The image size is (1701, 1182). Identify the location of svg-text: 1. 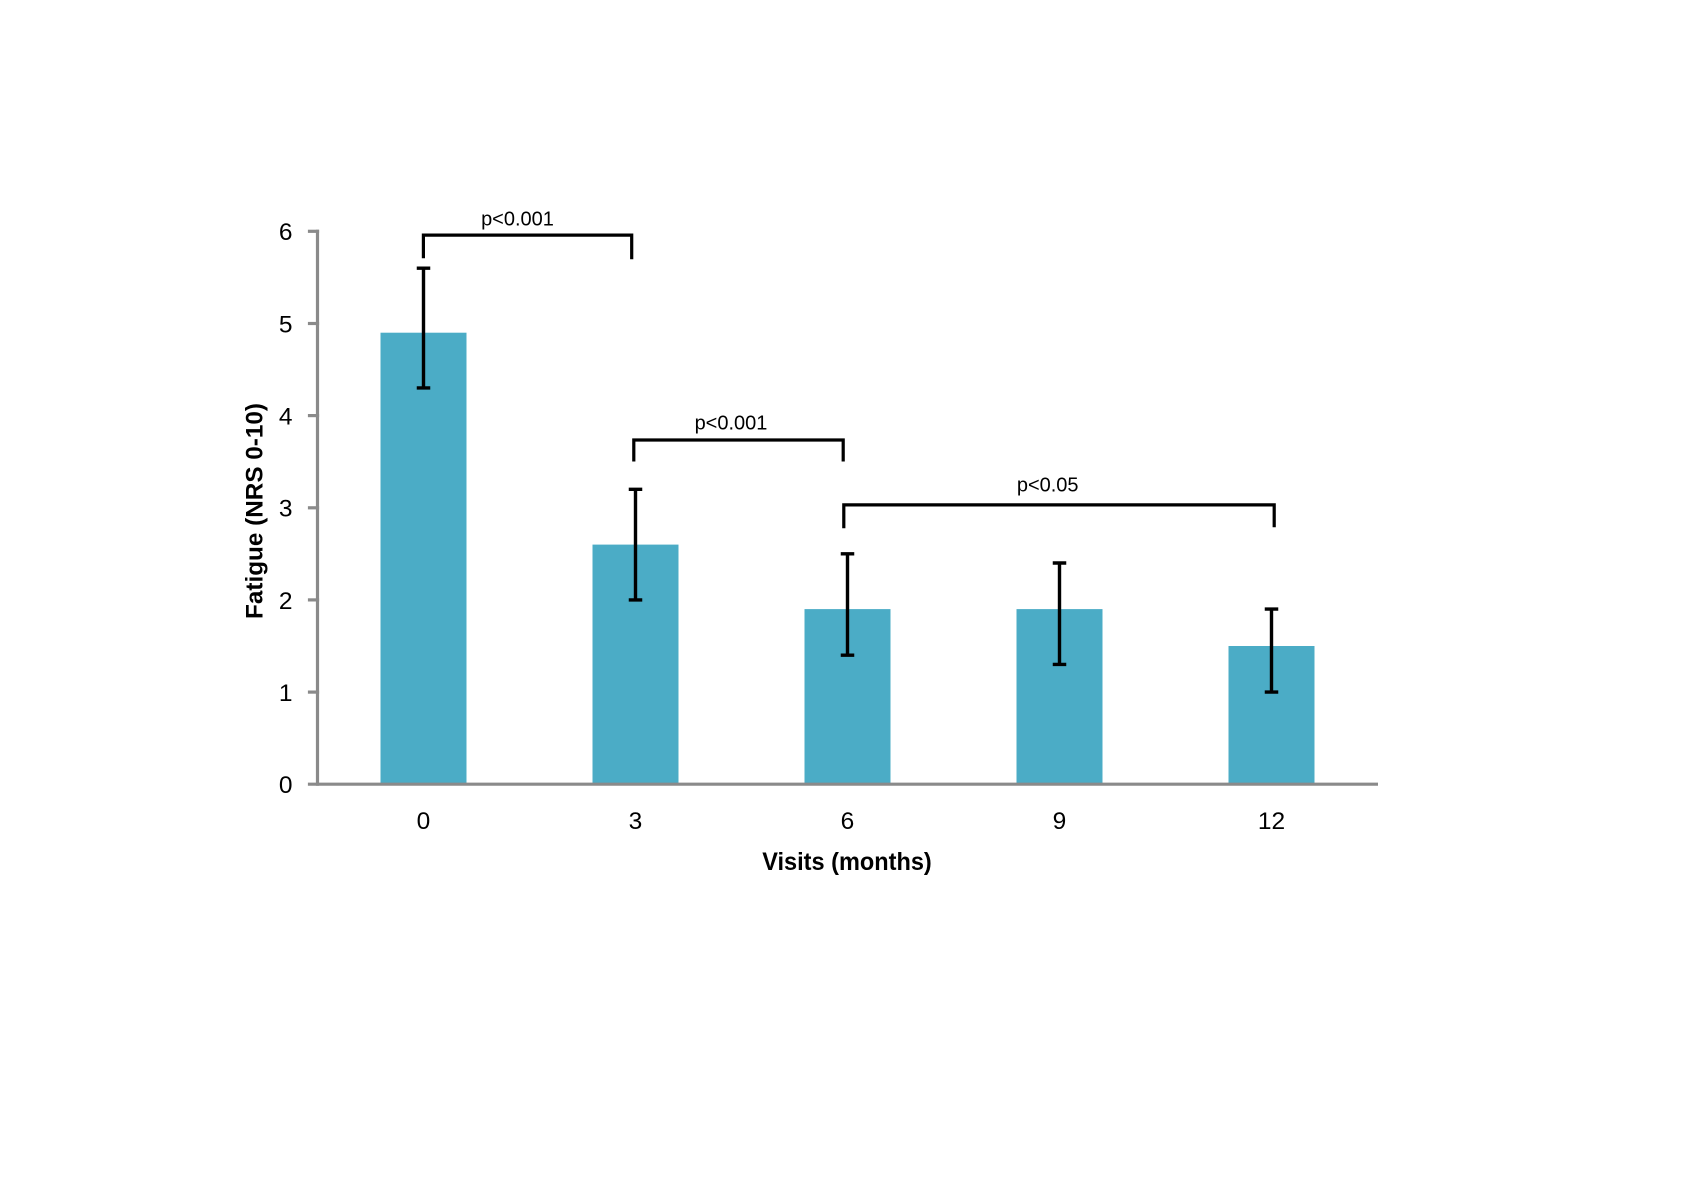
(286, 693).